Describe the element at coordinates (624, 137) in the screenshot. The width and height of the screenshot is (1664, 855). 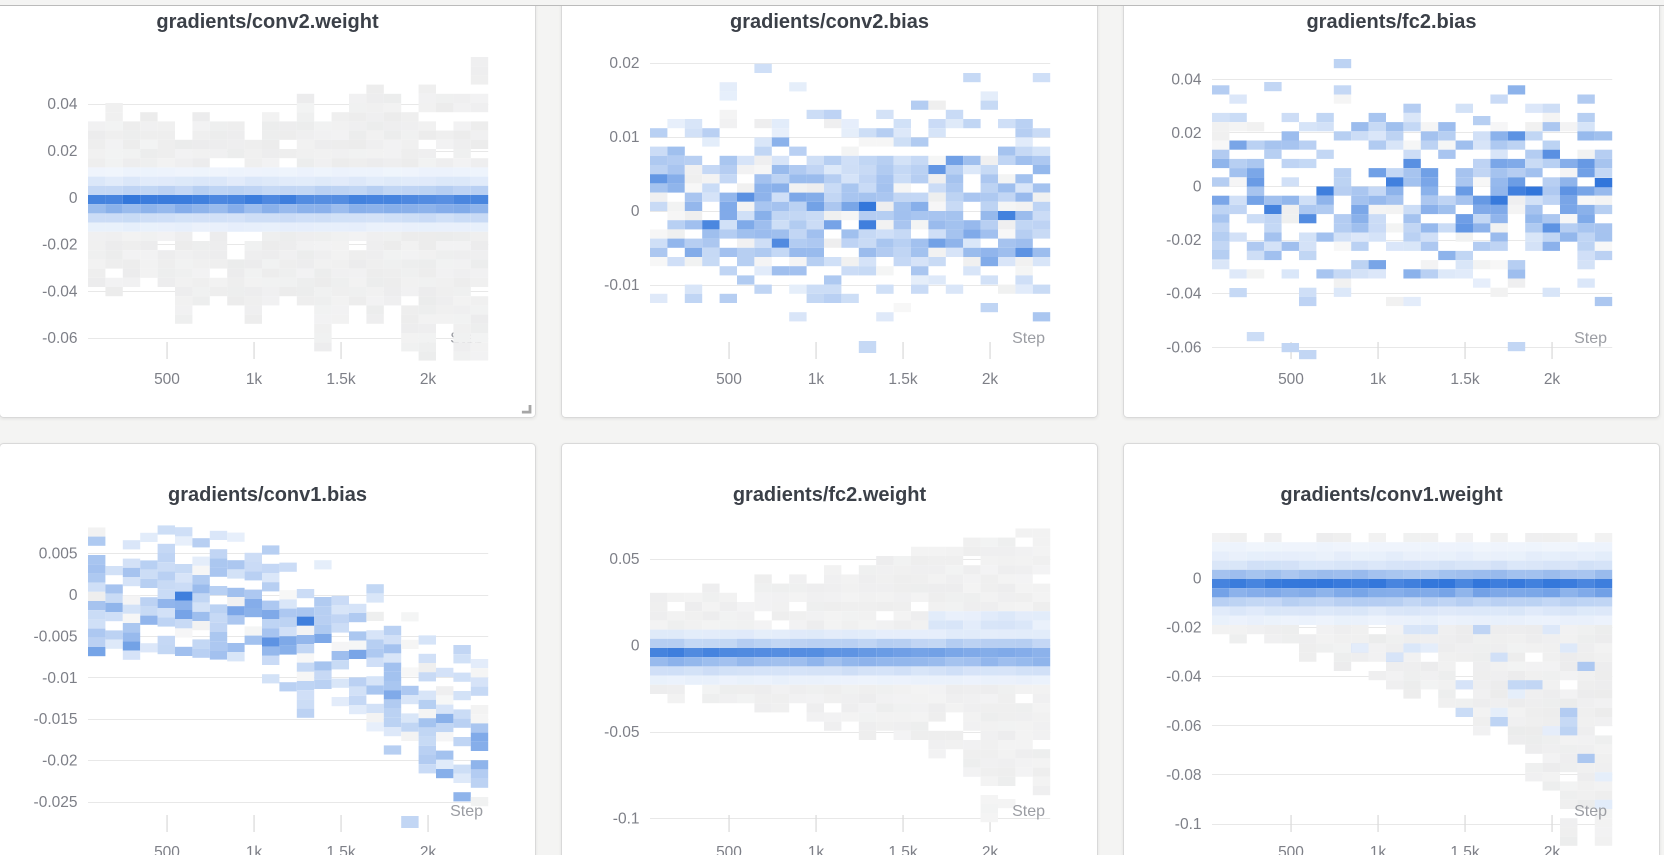
I see `svg-text: 0.01` at that location.